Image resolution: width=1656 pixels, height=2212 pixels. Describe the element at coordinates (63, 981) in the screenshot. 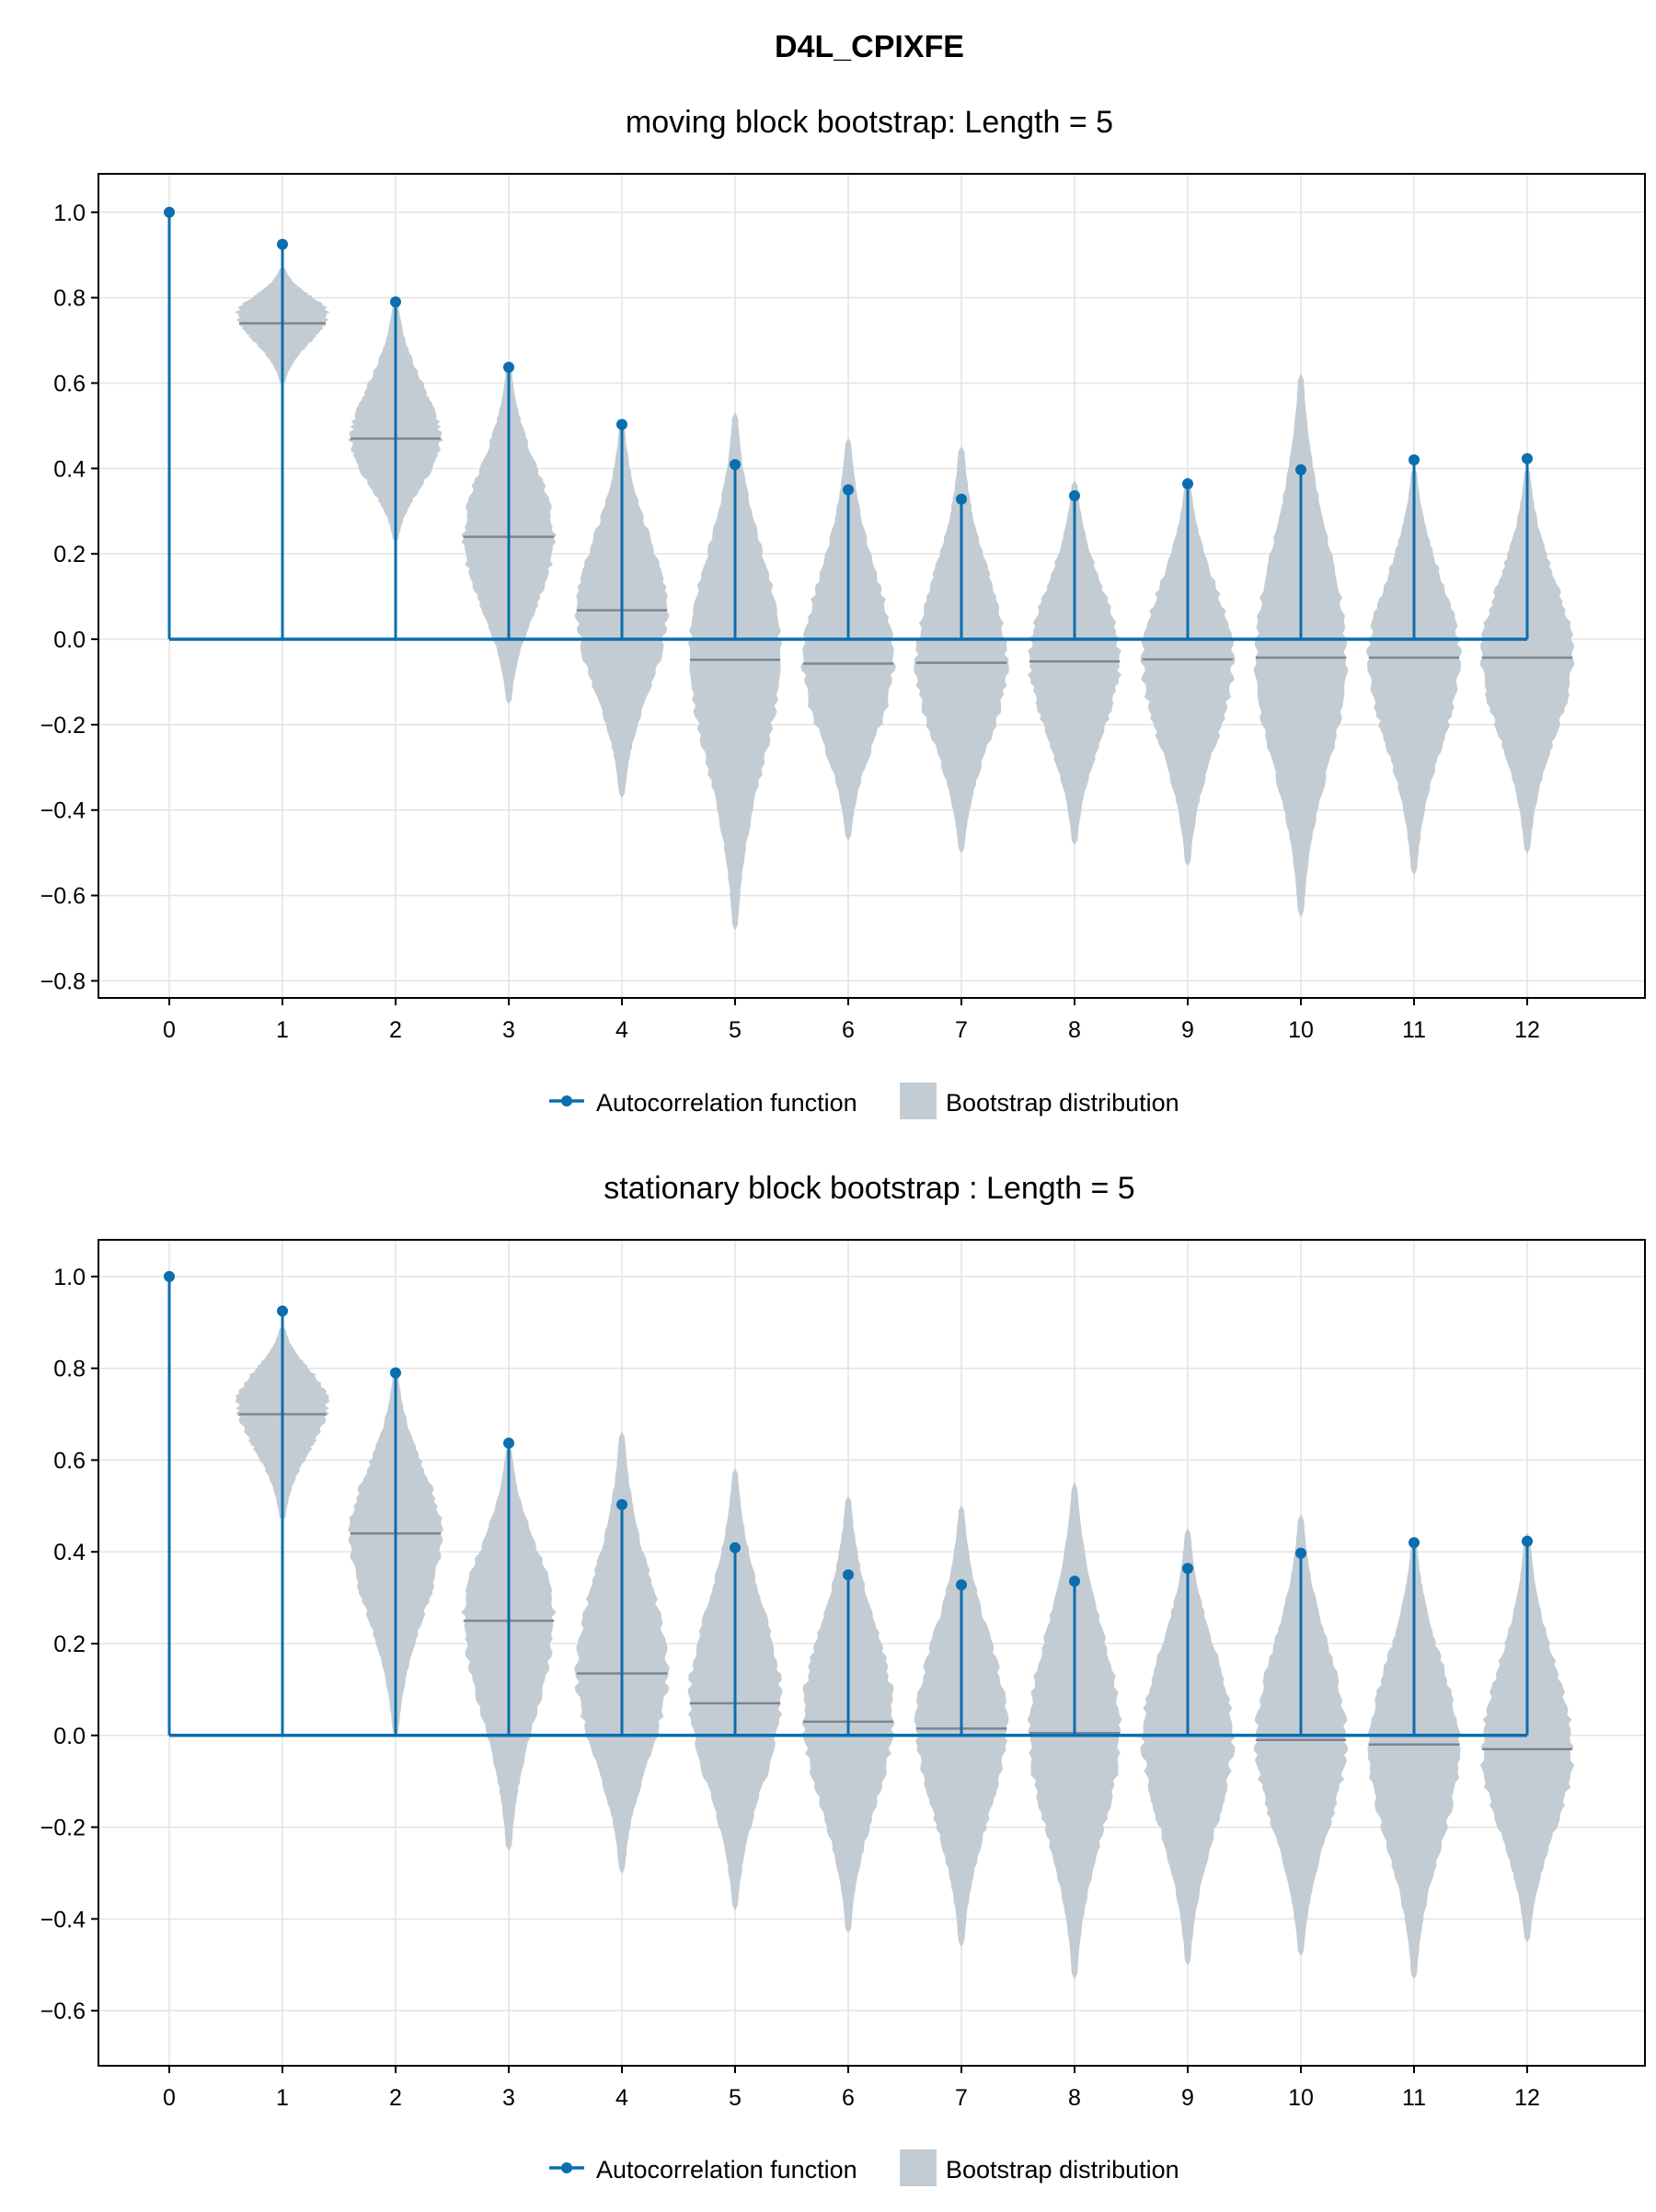

I see `y-tick-label: −0.8` at that location.